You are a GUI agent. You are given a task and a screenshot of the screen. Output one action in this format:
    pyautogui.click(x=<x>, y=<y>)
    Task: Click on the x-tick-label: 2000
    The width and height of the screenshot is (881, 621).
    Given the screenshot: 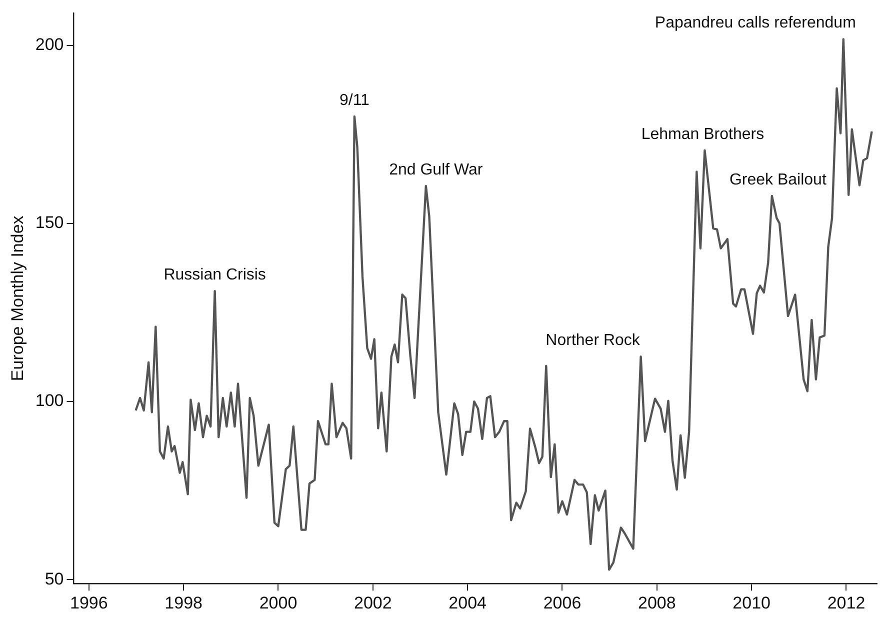 What is the action you would take?
    pyautogui.click(x=278, y=602)
    